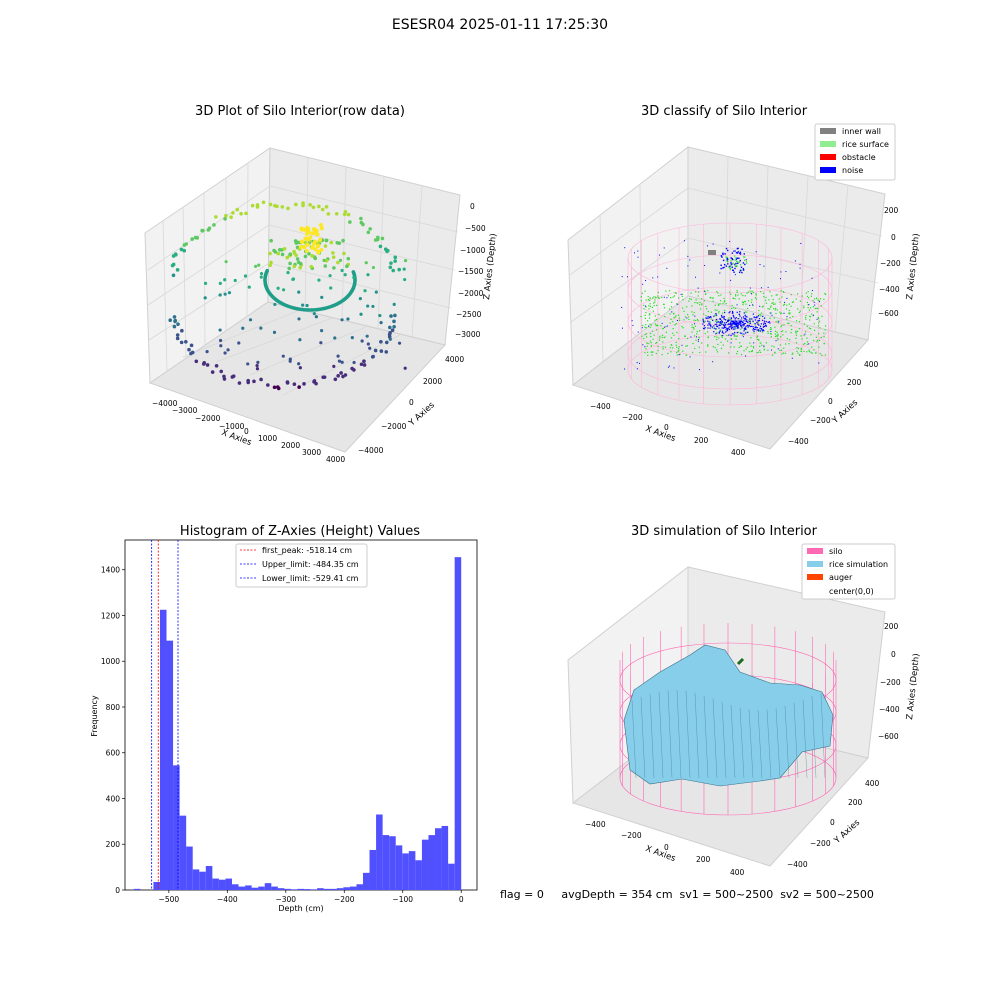 The height and width of the screenshot is (1000, 1000). What do you see at coordinates (828, 131) in the screenshot?
I see `legend-swatch-inner-wall` at bounding box center [828, 131].